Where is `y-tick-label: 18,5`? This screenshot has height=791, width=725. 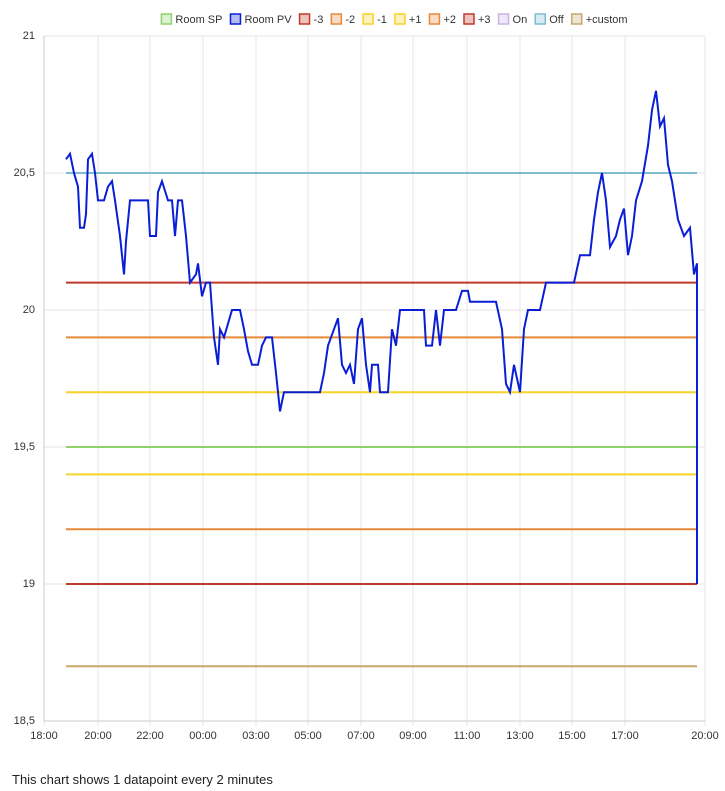
y-tick-label: 18,5 is located at coordinates (24, 721).